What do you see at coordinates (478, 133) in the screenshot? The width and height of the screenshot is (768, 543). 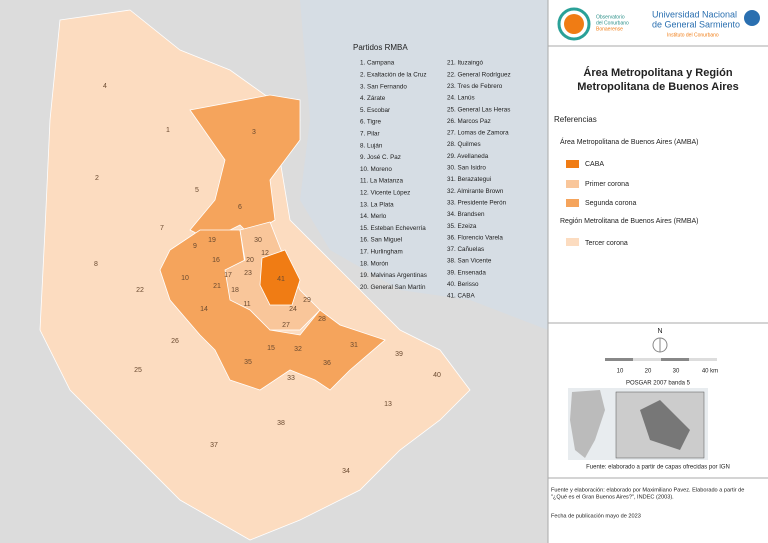 I see `partido: 27. Lomas de Zamora` at bounding box center [478, 133].